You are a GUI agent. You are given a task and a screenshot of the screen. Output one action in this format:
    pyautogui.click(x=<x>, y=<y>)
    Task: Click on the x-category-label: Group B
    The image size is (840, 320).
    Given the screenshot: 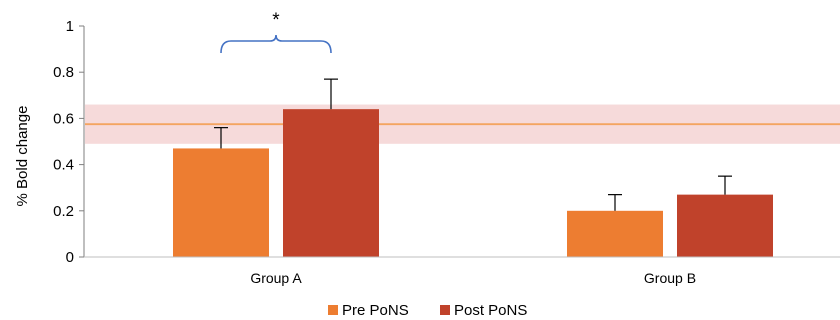 What is the action you would take?
    pyautogui.click(x=670, y=278)
    